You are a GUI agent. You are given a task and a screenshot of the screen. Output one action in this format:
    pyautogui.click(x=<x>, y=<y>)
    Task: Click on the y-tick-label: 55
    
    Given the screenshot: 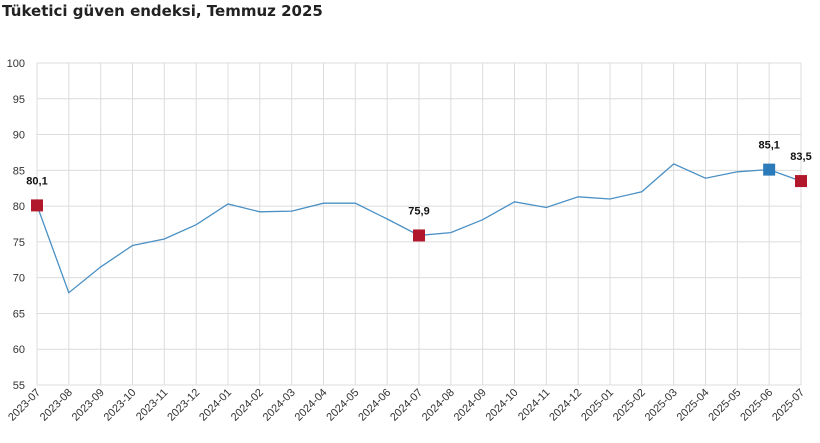 What is the action you would take?
    pyautogui.click(x=19, y=386)
    